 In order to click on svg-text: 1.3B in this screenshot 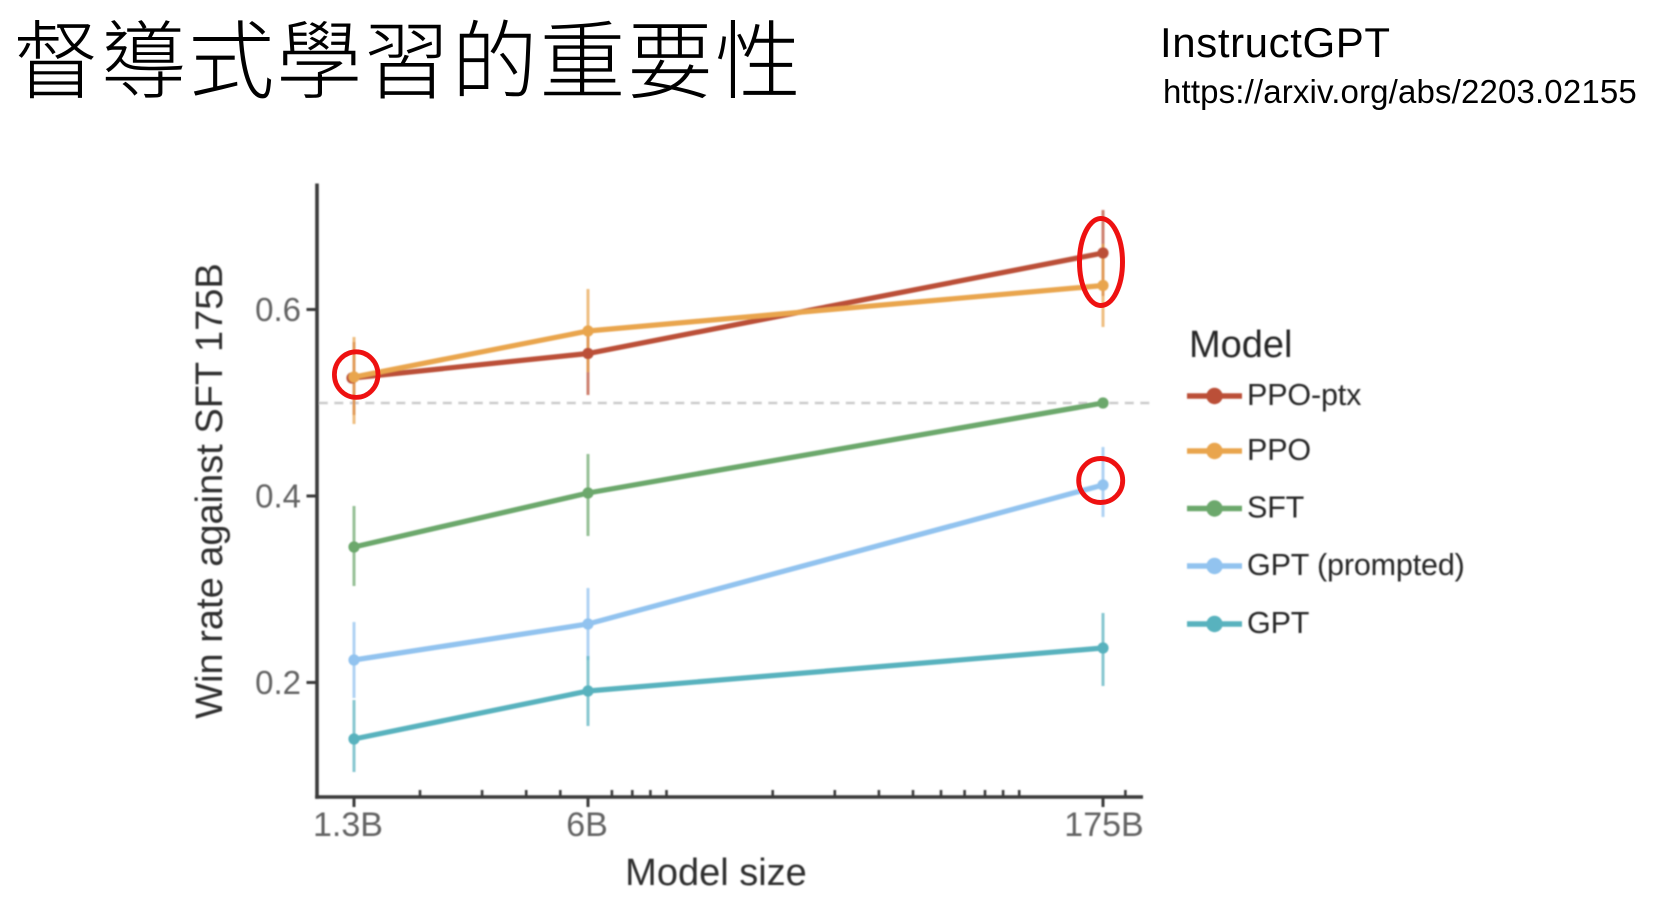, I will do `click(348, 825)`.